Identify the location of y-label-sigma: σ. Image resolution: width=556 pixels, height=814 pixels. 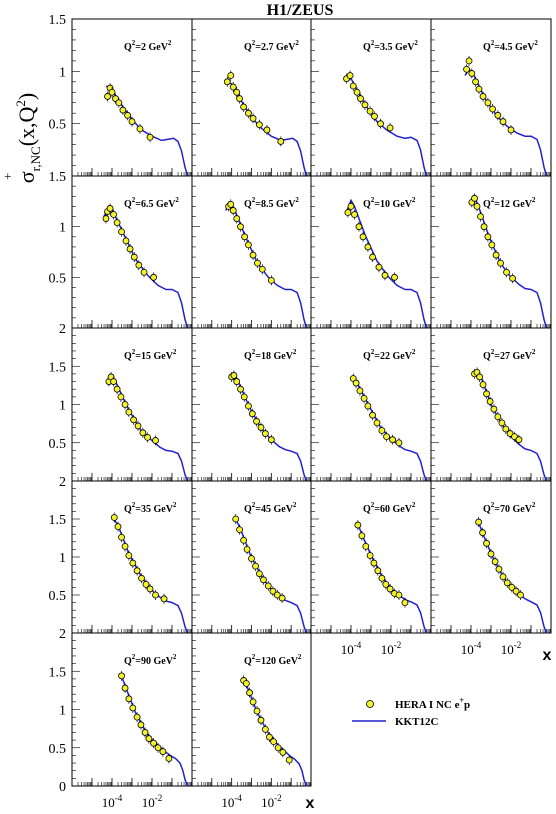
(26, 177).